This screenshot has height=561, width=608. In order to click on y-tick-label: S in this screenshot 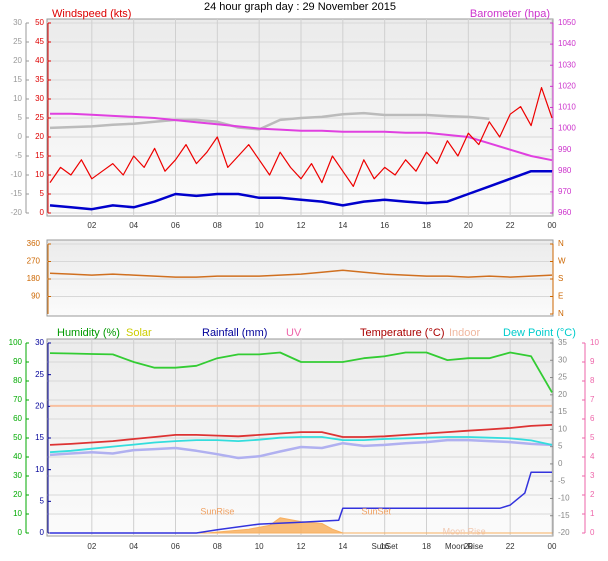, I will do `click(560, 278)`.